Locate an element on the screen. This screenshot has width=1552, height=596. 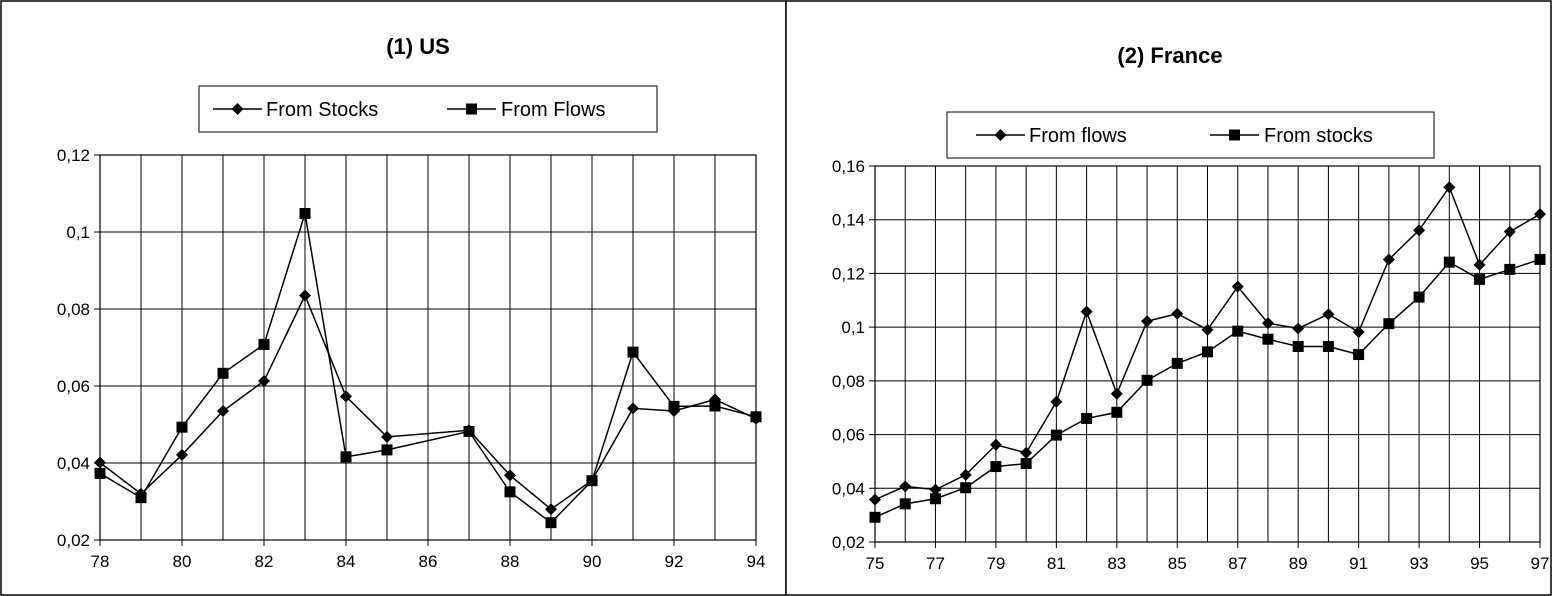
legend-us: From Stocks From Flows is located at coordinates (428, 109).